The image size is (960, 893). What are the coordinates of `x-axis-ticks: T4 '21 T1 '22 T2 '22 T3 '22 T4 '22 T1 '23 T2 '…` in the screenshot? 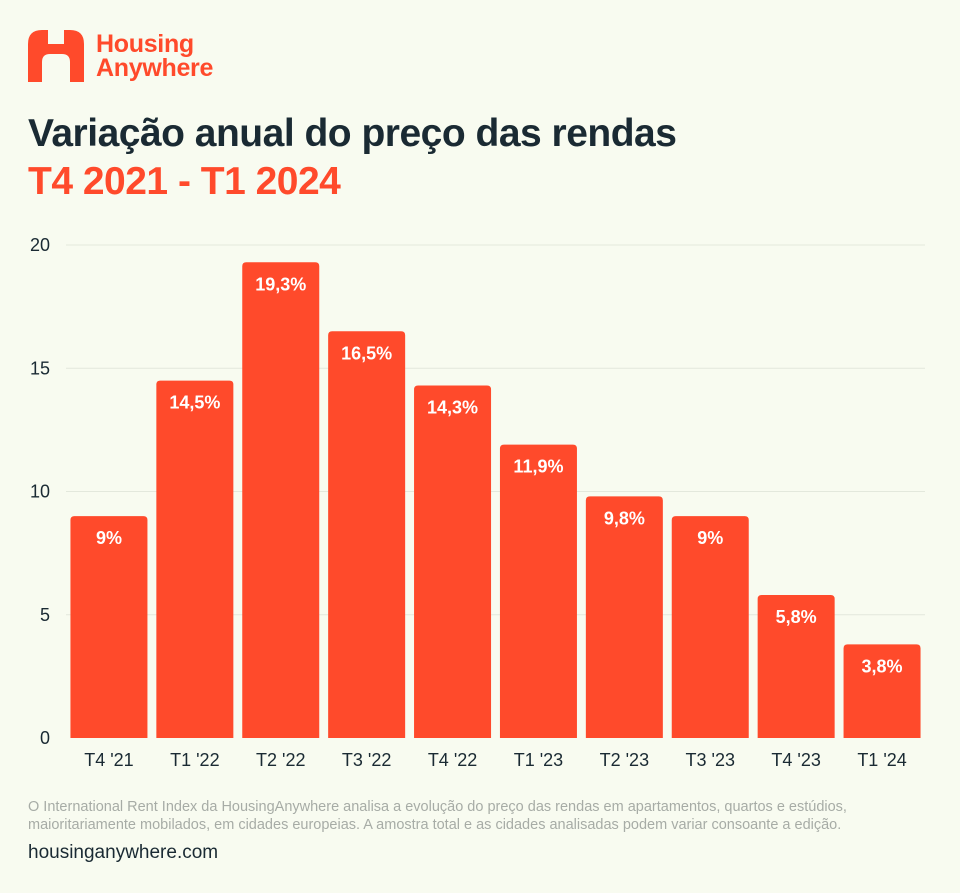 It's located at (495, 760).